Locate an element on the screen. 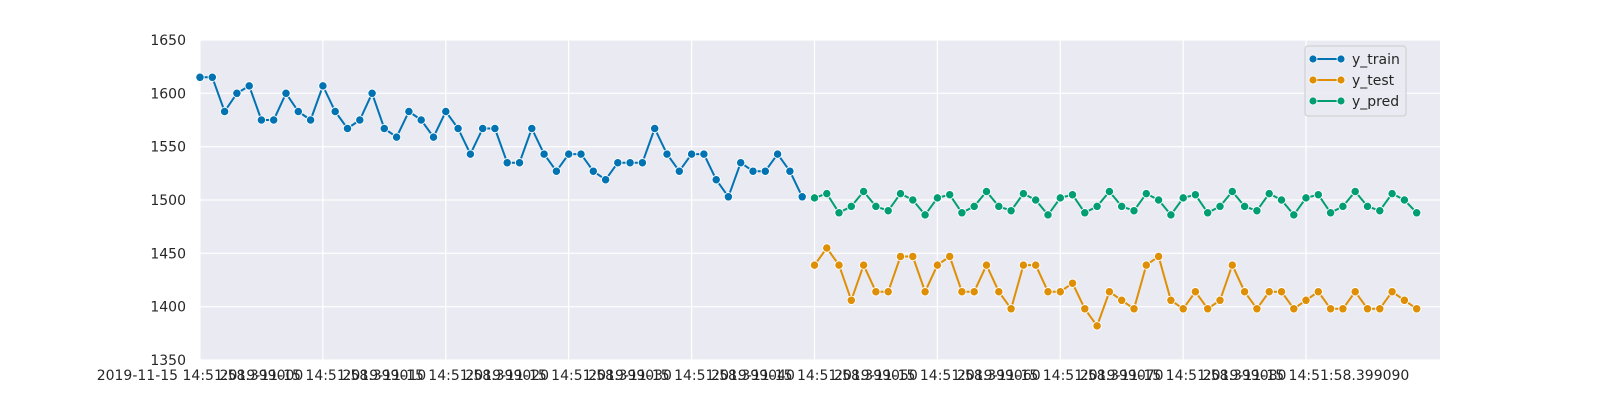 This screenshot has width=1600, height=400. x-tick-label: 2019-11-15 14:51:58.399080 is located at coordinates (1183, 376).